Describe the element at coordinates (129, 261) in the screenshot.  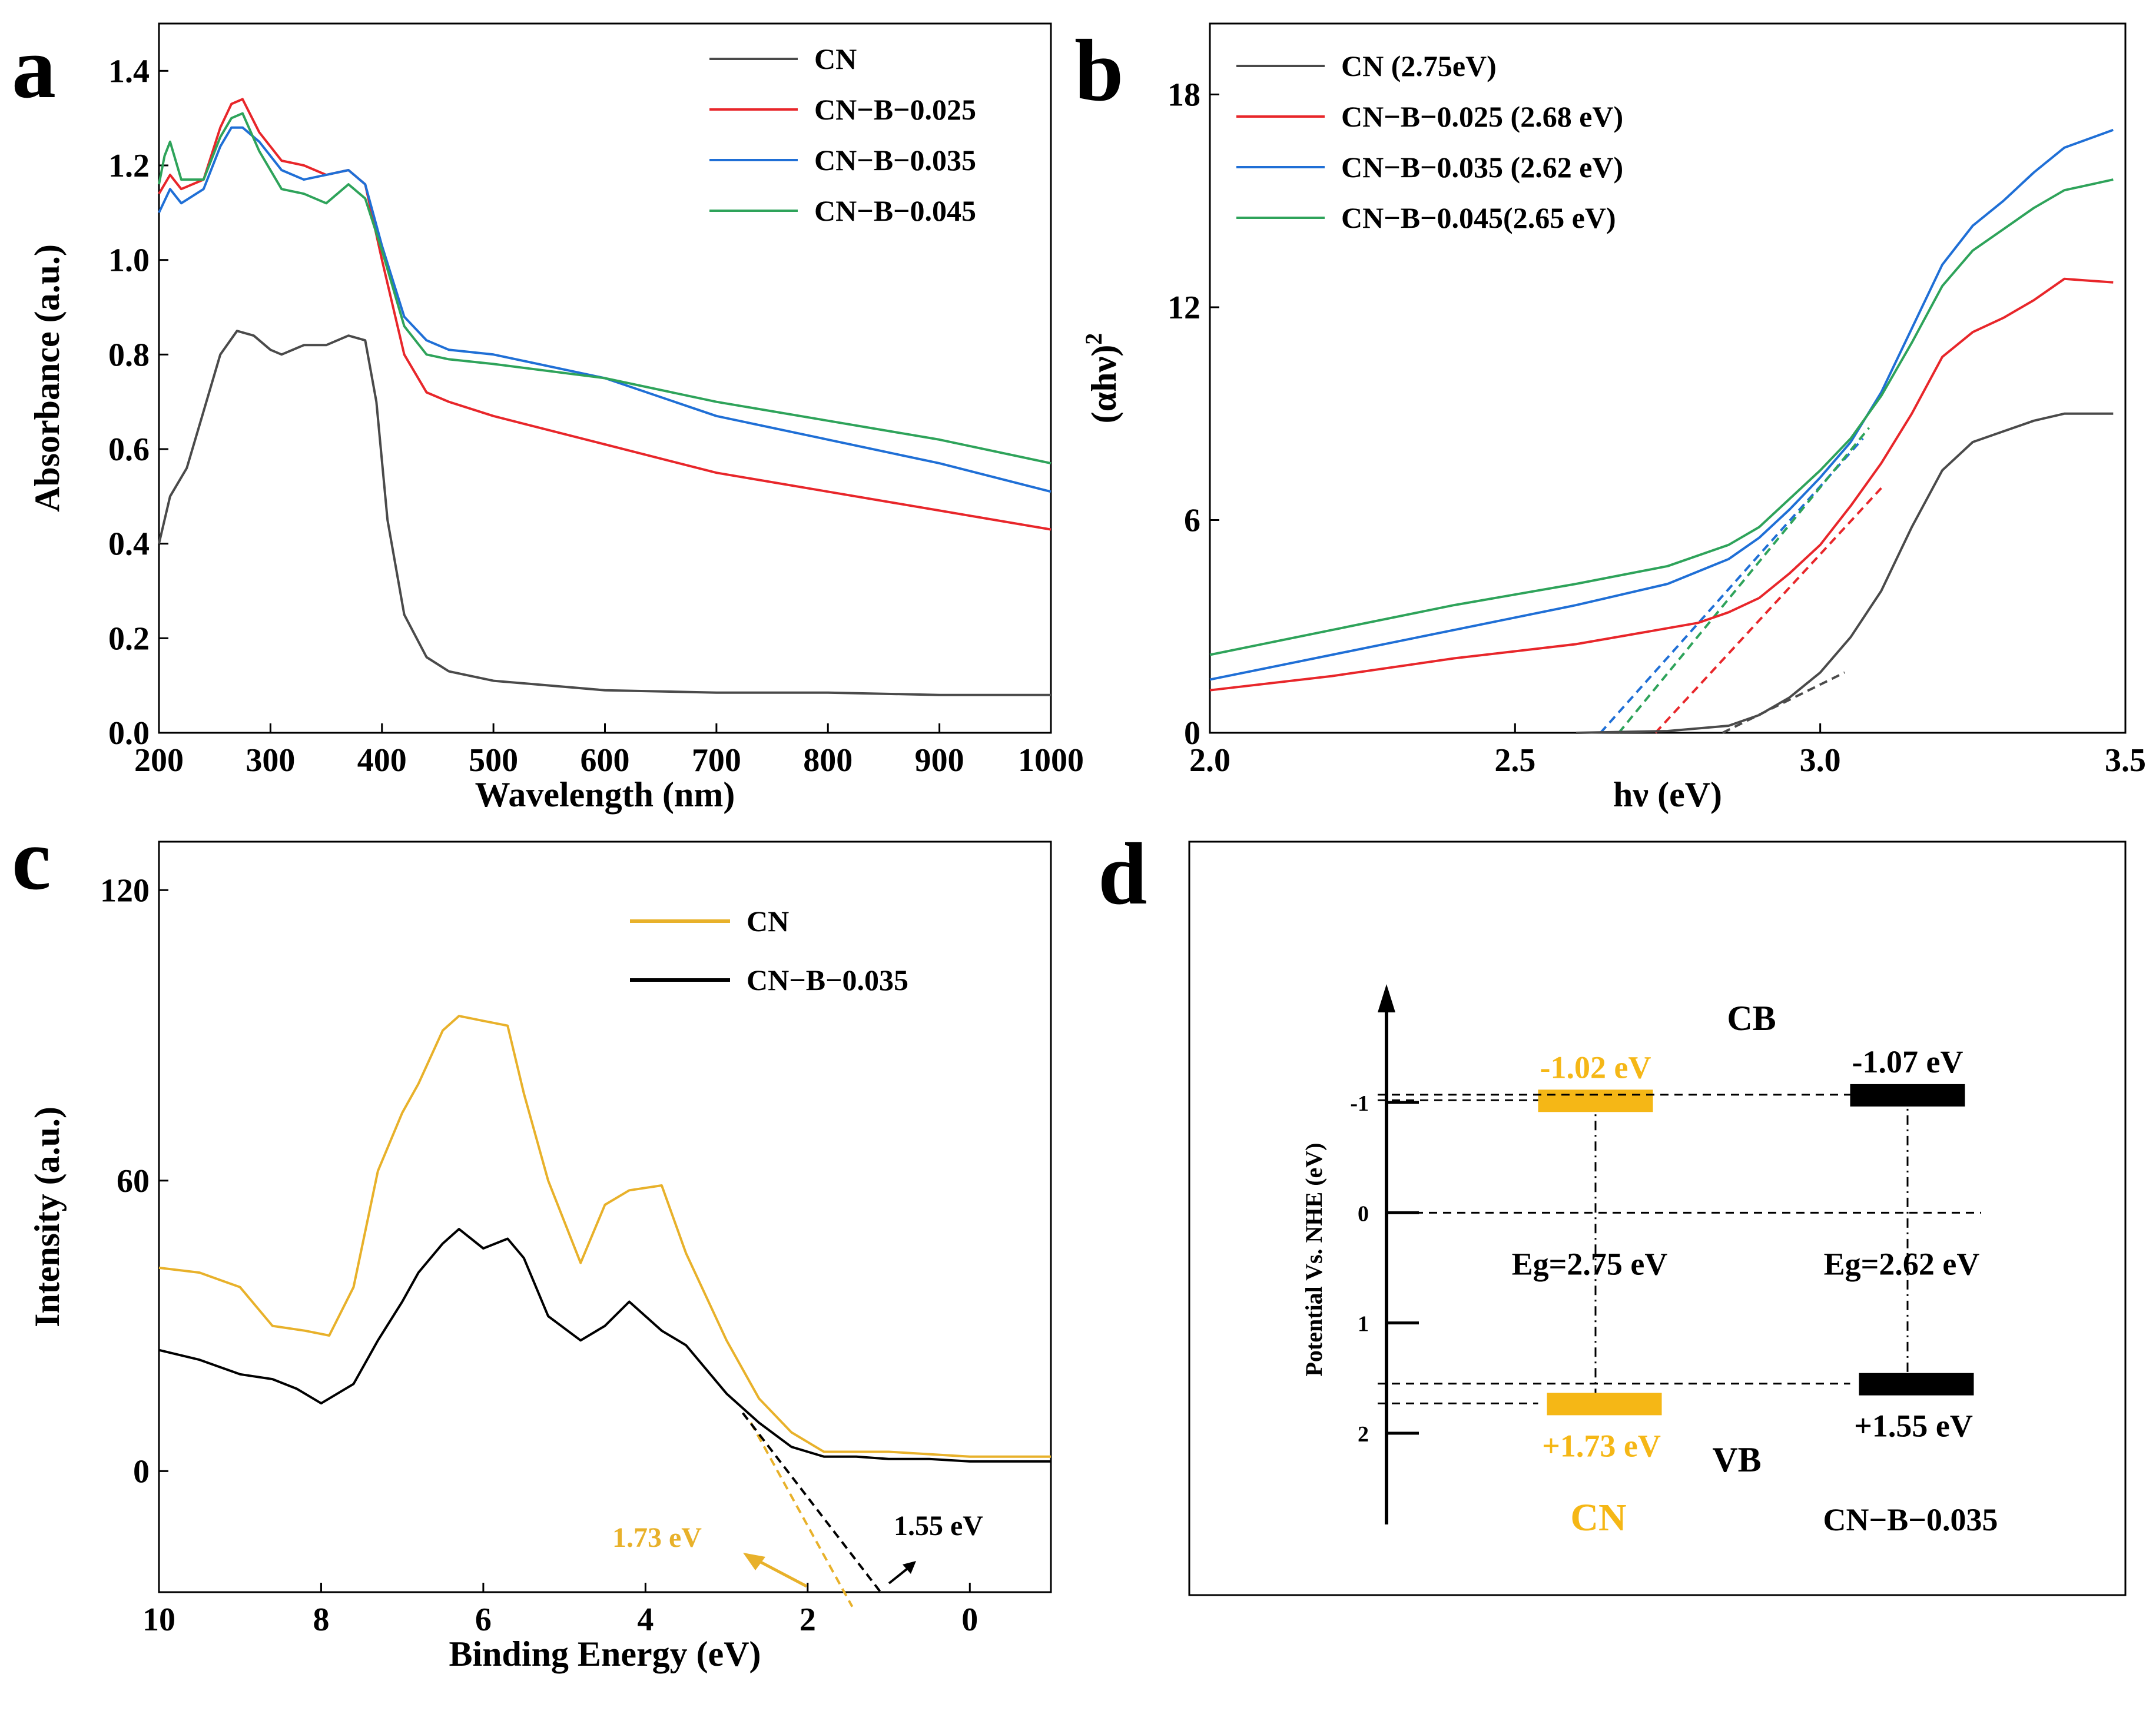
I see `y-tick-label: 1.0` at that location.